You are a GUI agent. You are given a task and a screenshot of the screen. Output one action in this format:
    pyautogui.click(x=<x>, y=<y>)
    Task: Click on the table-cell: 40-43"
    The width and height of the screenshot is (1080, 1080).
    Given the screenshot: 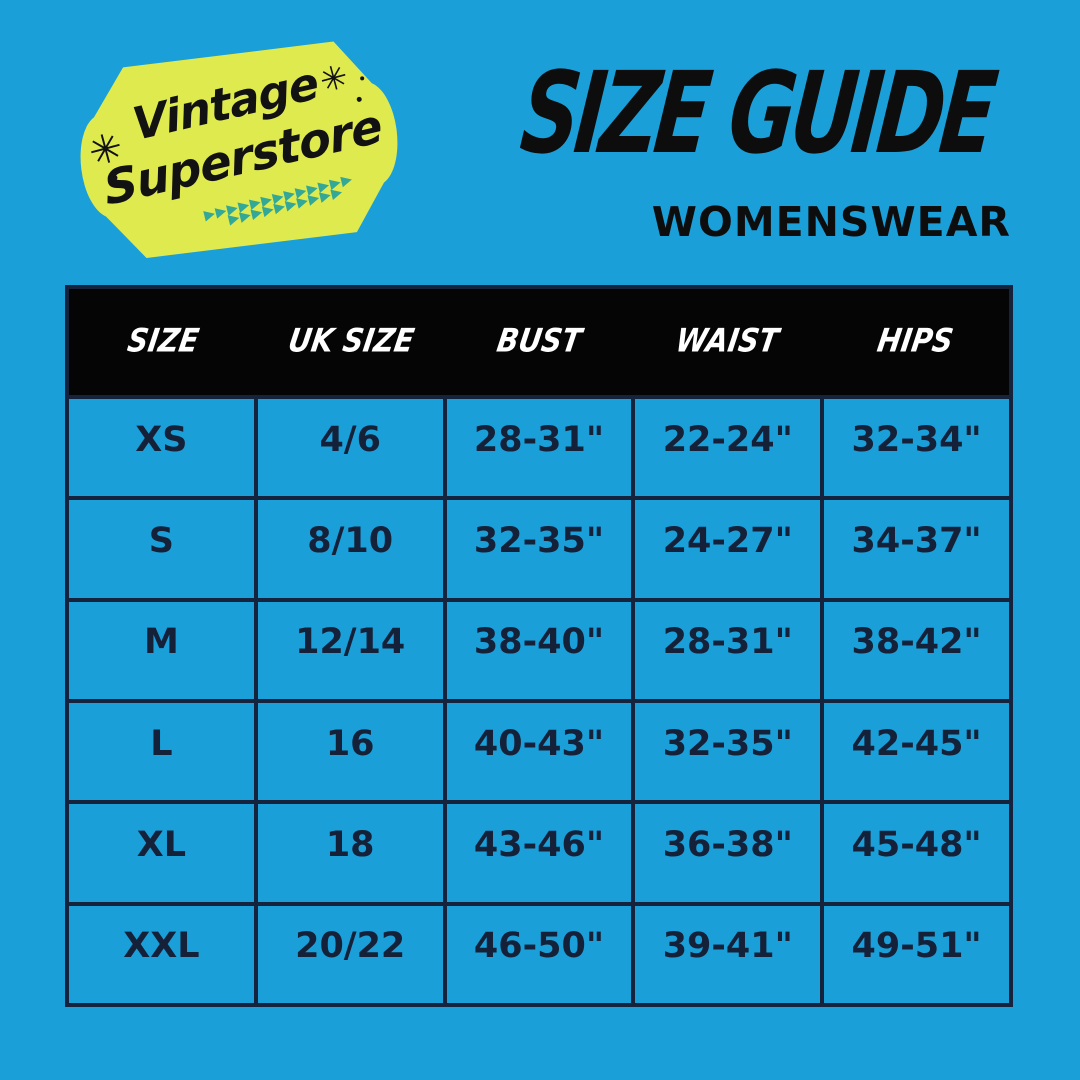 What is the action you would take?
    pyautogui.click(x=537, y=751)
    